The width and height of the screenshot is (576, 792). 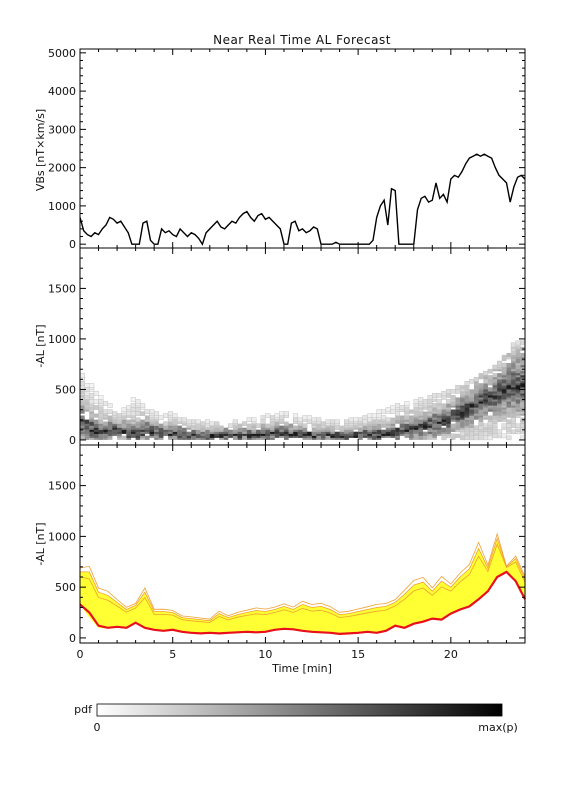 What do you see at coordinates (172, 654) in the screenshot?
I see `x-tick-label: 5` at bounding box center [172, 654].